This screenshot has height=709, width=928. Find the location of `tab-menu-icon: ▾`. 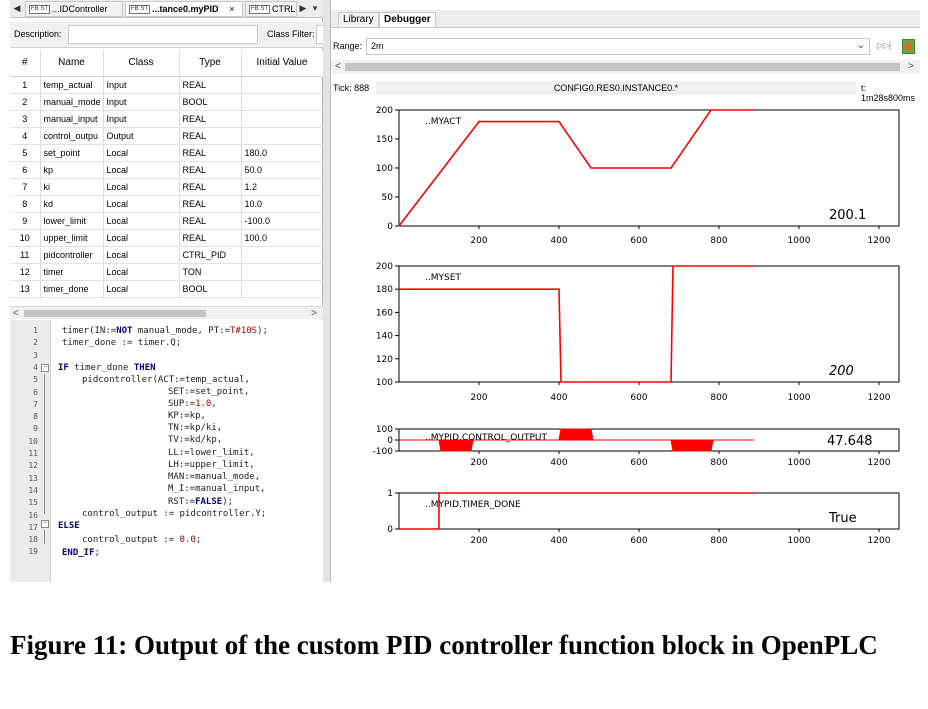

tab-menu-icon: ▾ is located at coordinates (315, 8).